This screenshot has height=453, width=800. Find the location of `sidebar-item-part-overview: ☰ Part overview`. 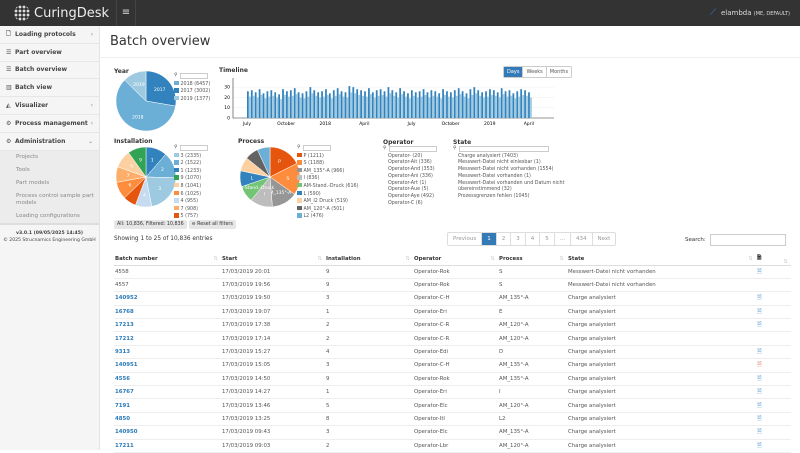

sidebar-item-part-overview: ☰ Part overview is located at coordinates (49, 53).